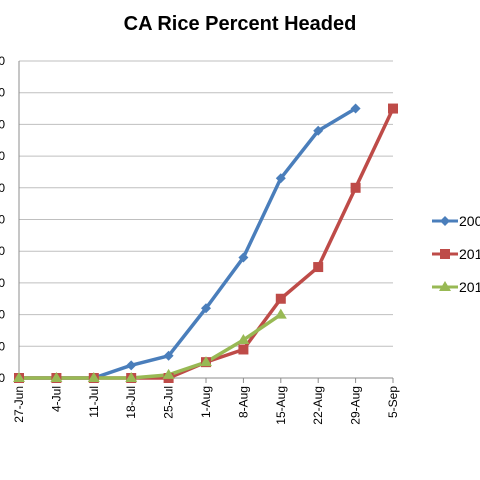  What do you see at coordinates (56, 399) in the screenshot?
I see `x-tick-label: 4-Jul` at bounding box center [56, 399].